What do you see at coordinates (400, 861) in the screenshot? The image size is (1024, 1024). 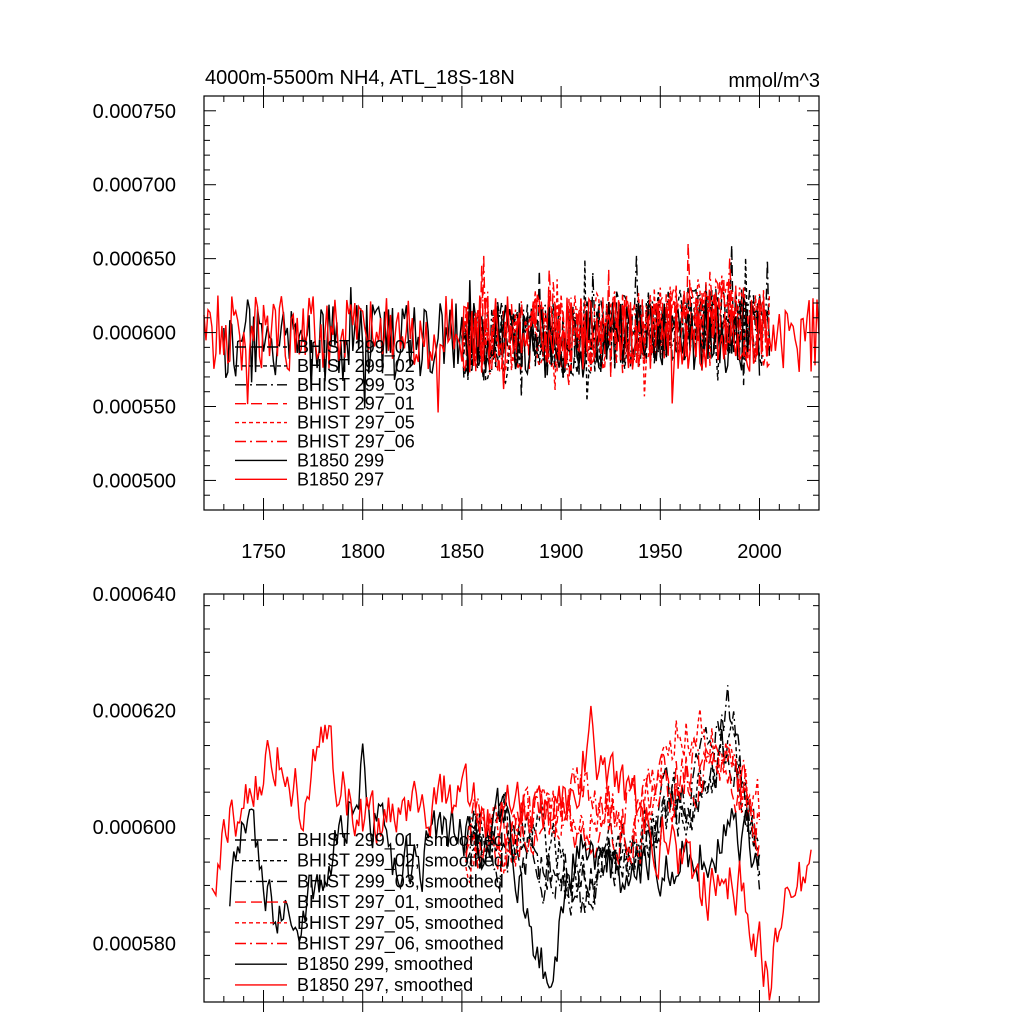 I see `legend-label: BHIST 299_02, smoothed` at bounding box center [400, 861].